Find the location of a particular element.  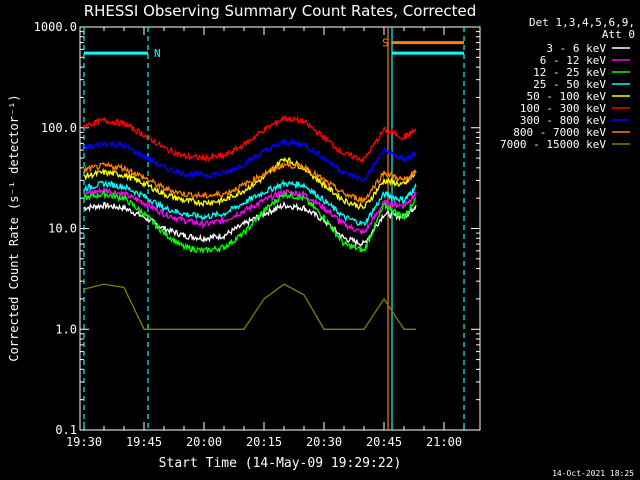

legend-label-0: 3 - 6 keV is located at coordinates (576, 48).